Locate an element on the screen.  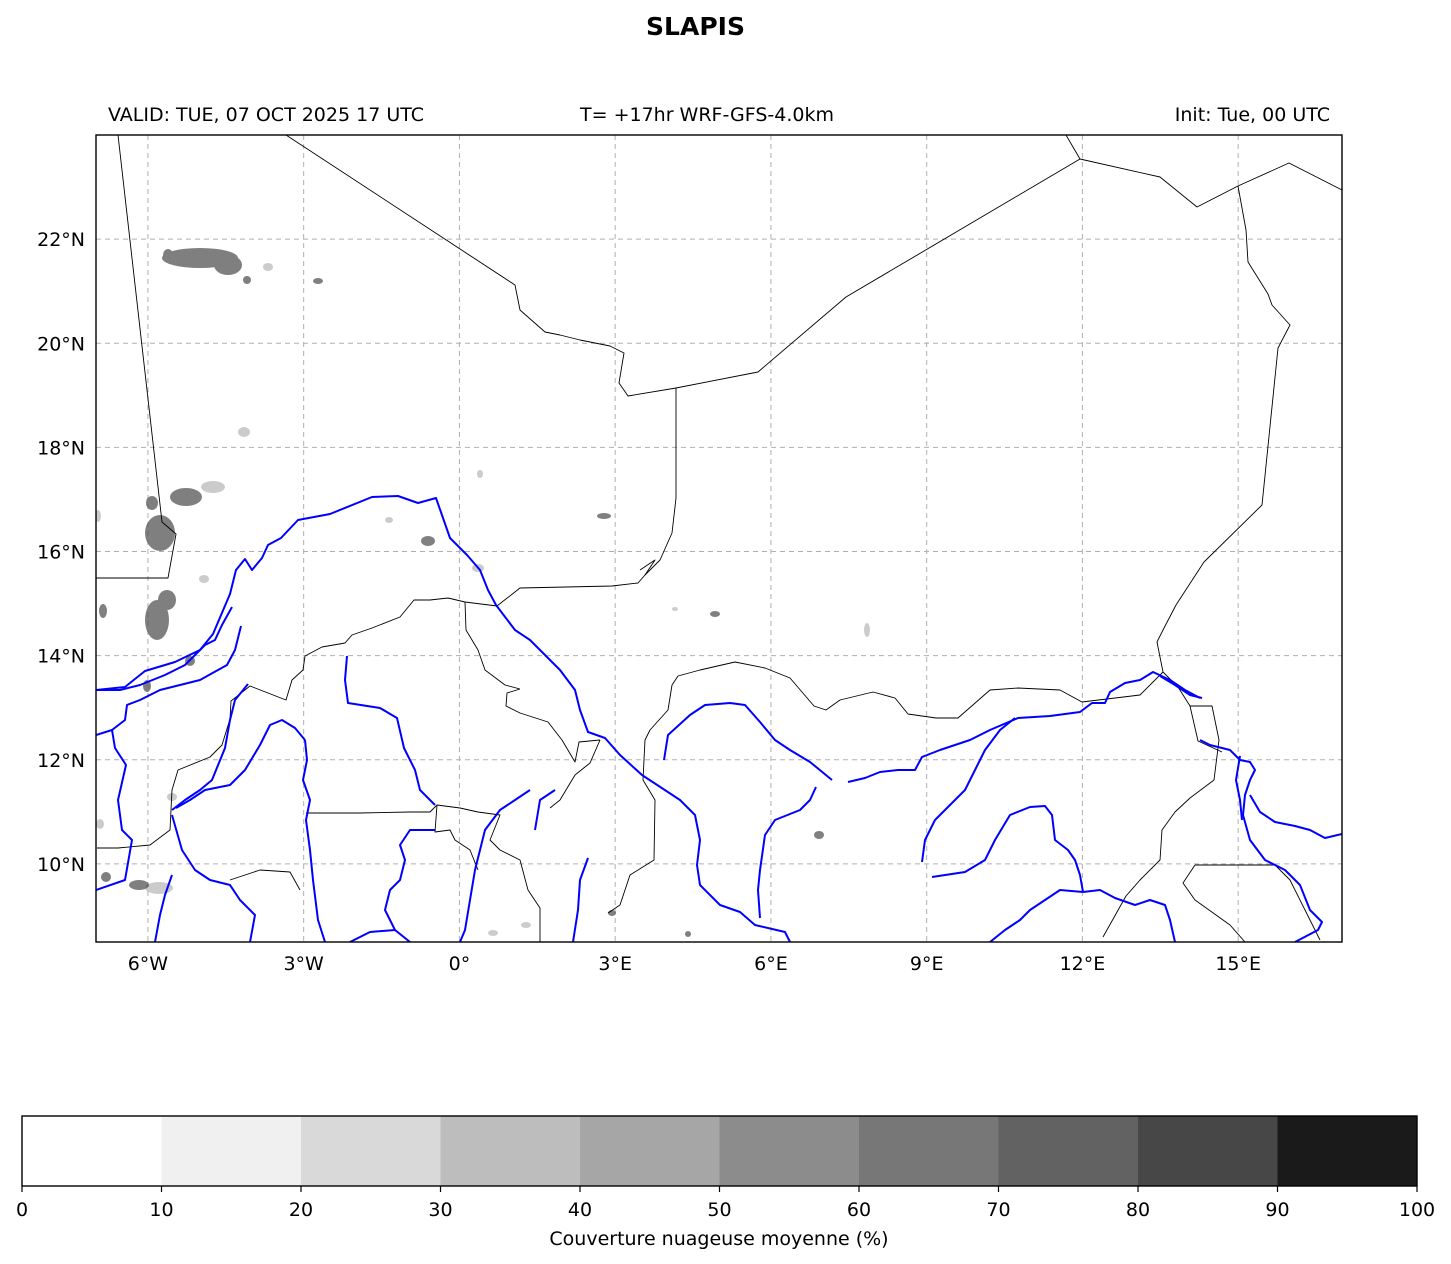
latitude-labels: 10°N 12°N 14°N 16°N 18°N 20°N 22°N is located at coordinates (61, 552).